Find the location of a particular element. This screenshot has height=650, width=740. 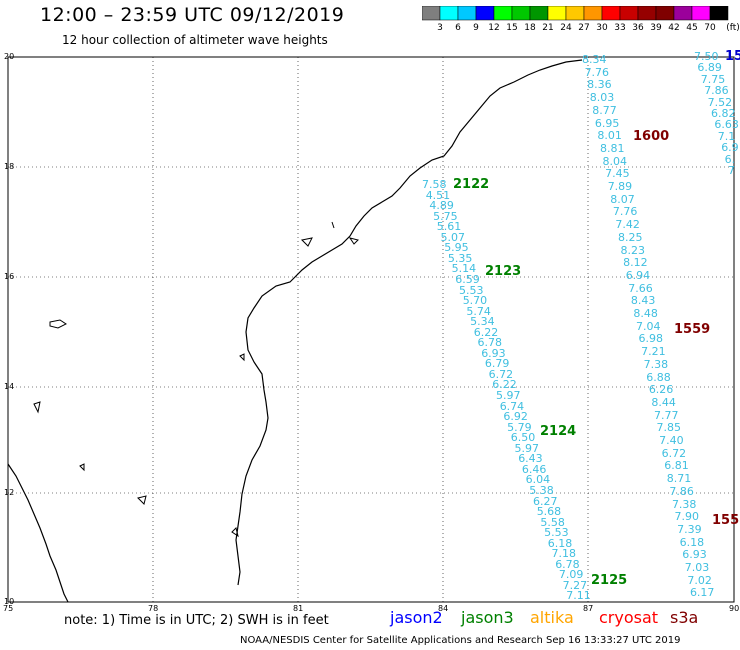

wave-height-value: 7.40 is located at coordinates (671, 440).